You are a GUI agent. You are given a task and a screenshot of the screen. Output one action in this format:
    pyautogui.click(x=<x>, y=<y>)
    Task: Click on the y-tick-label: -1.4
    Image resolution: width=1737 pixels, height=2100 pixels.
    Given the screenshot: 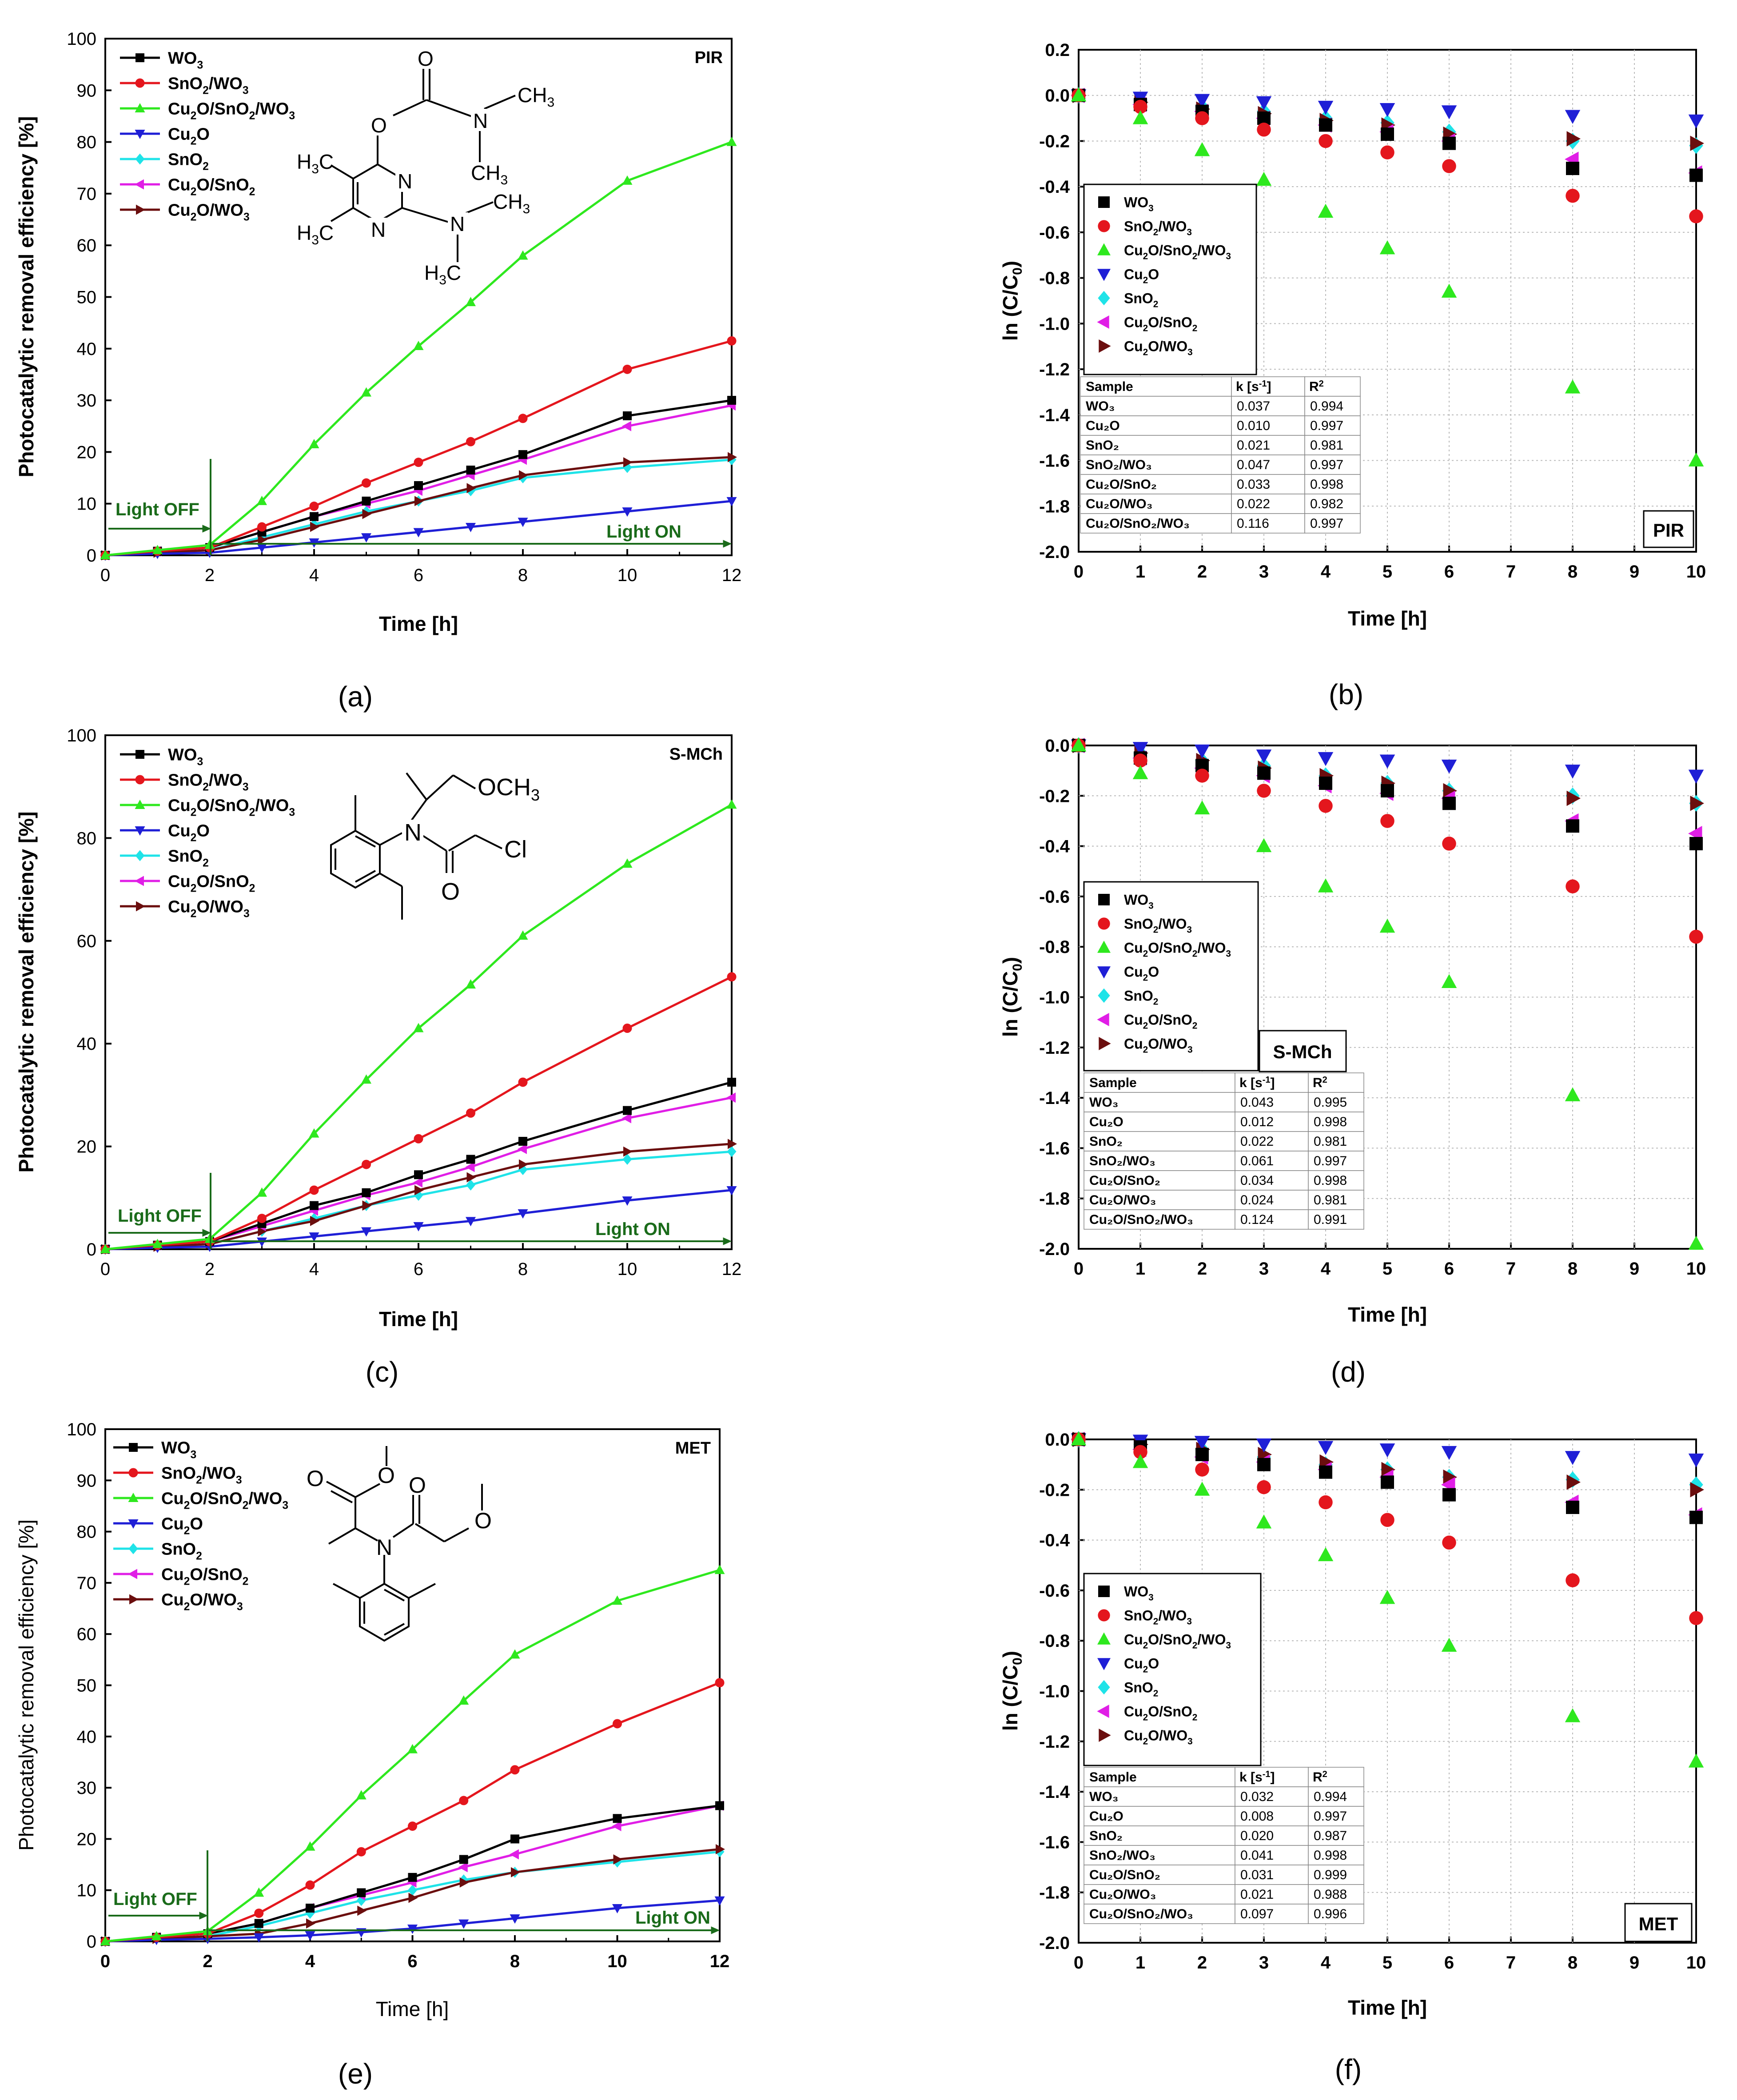 What is the action you would take?
    pyautogui.click(x=1055, y=1098)
    